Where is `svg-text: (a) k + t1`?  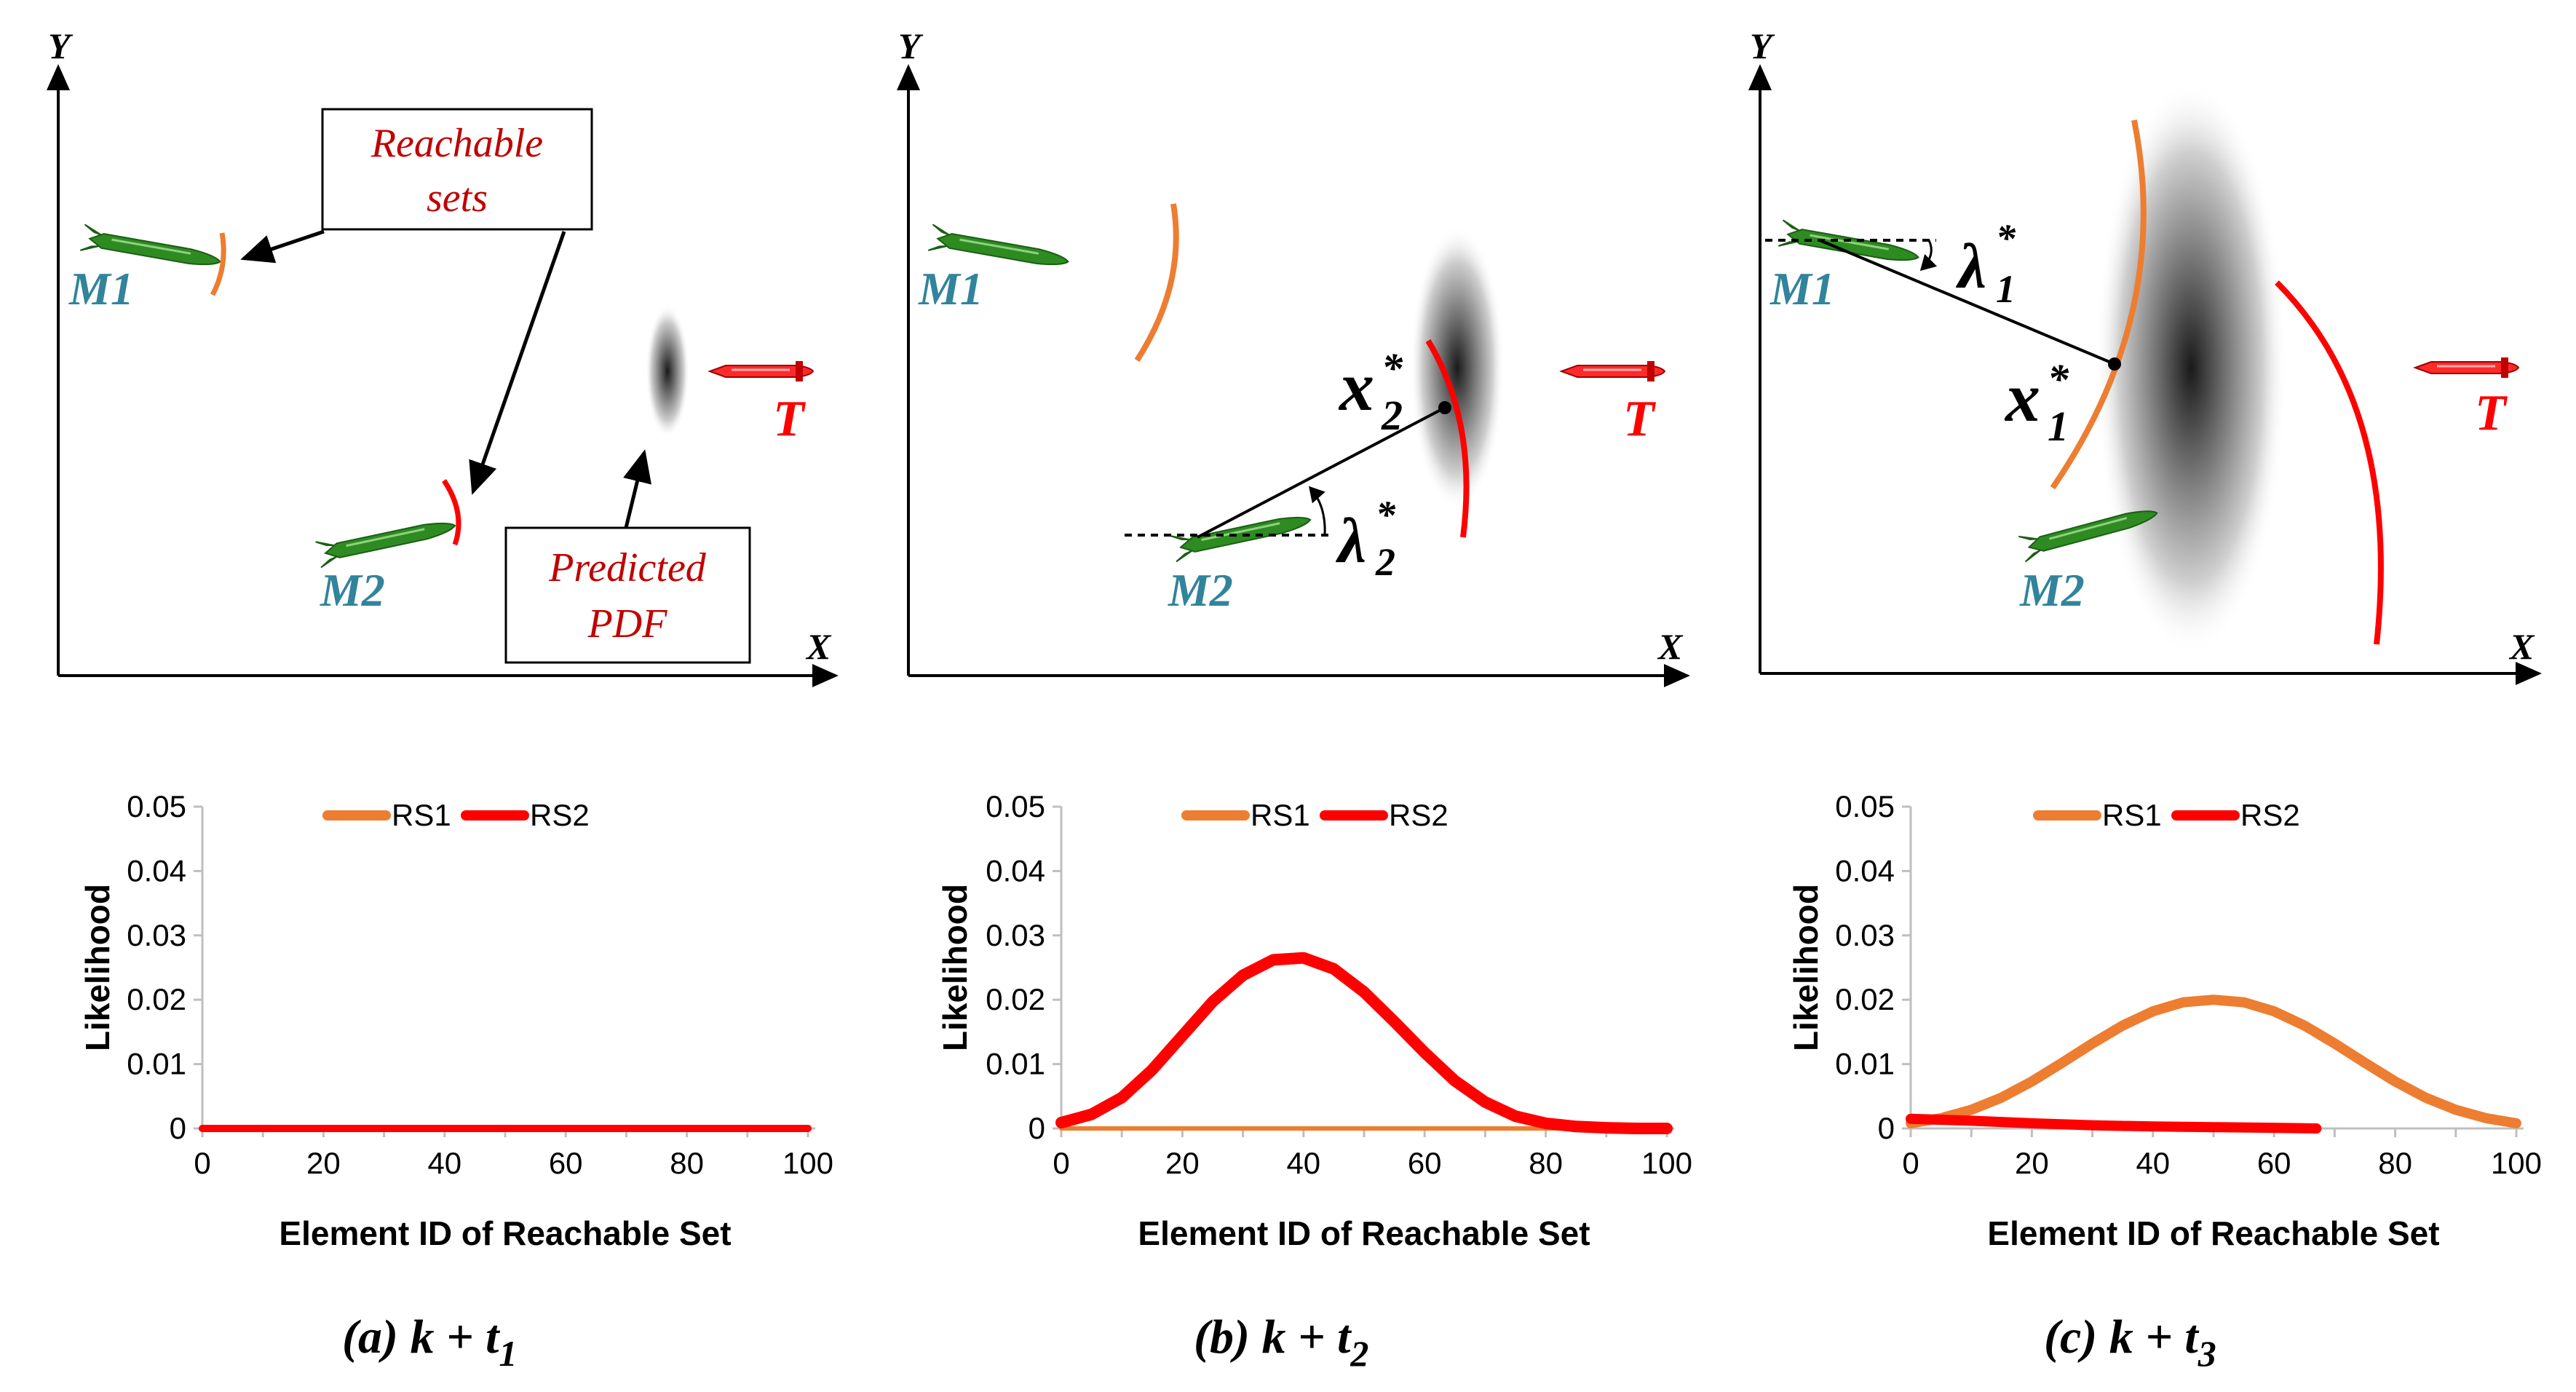
svg-text: (a) k + t1 is located at coordinates (429, 1342).